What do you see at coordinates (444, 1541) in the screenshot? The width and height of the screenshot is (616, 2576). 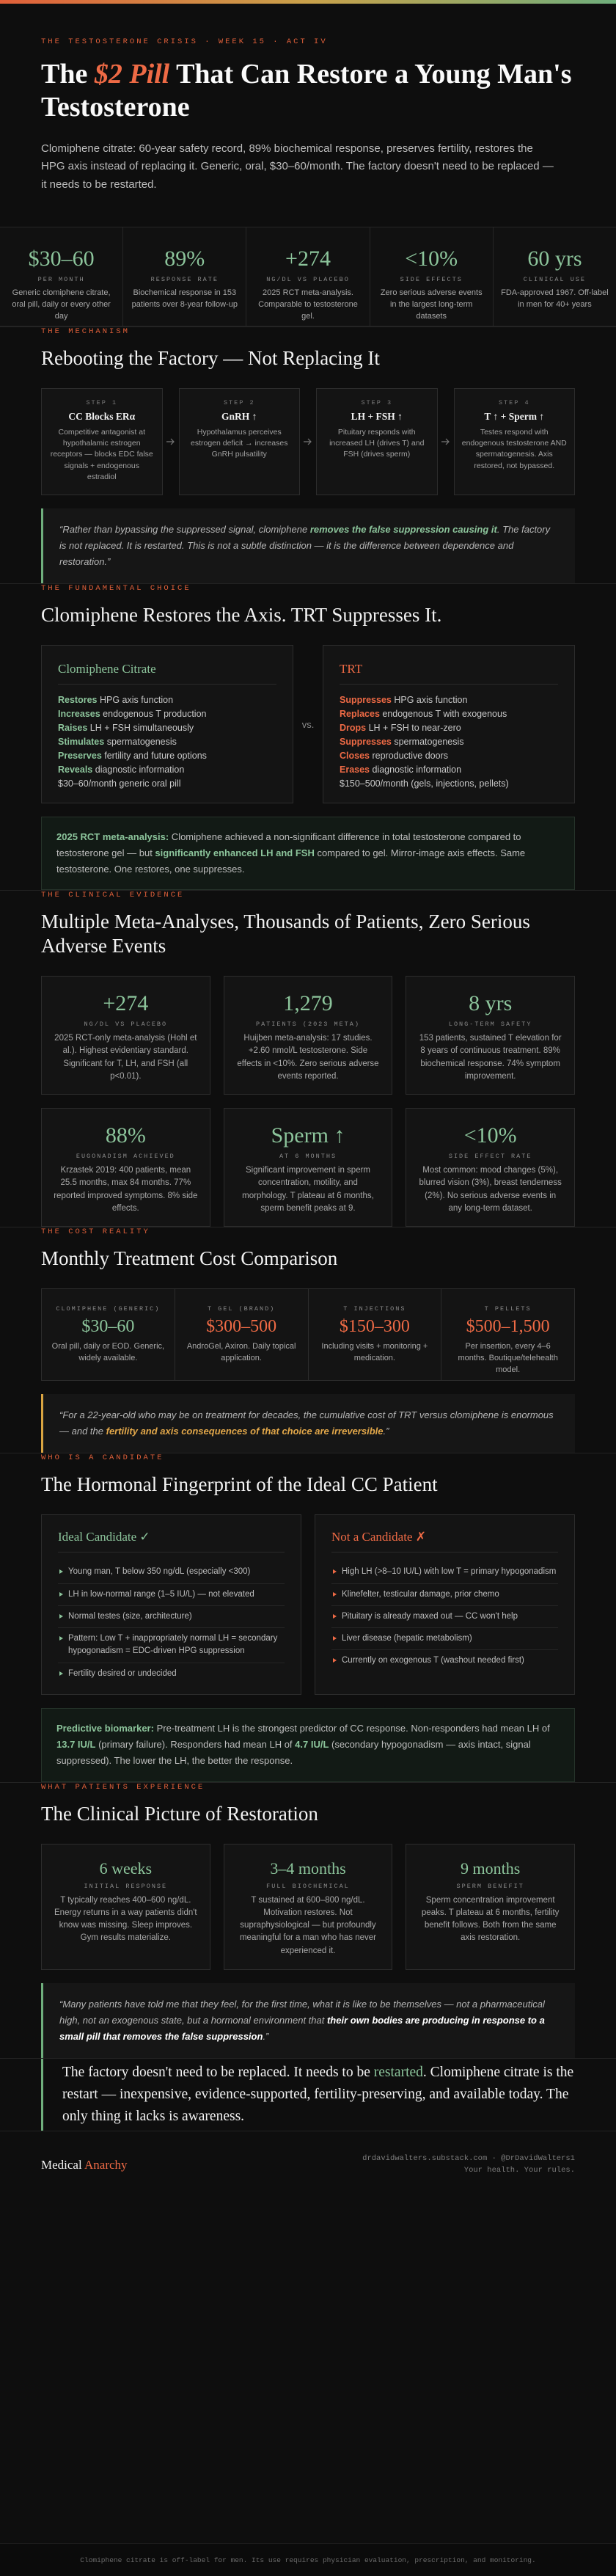 I see `card-title: Not a Candidate ✗` at bounding box center [444, 1541].